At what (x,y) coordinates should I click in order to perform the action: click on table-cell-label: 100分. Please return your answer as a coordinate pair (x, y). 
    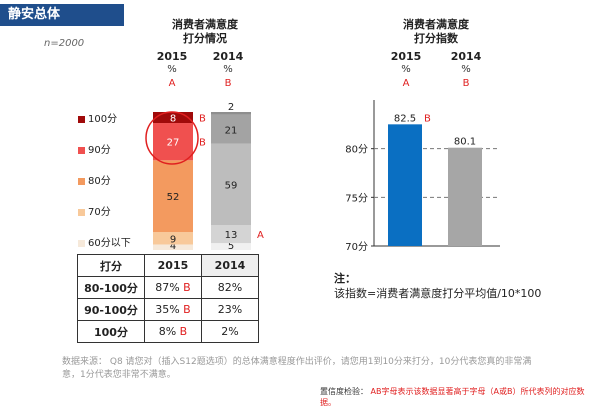
    Looking at the image, I should click on (111, 331).